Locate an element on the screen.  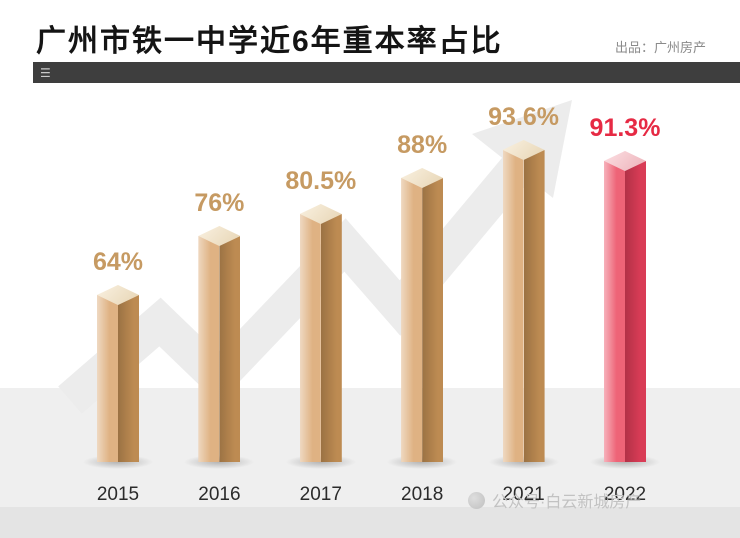
footer-watermark: 公众号·白云新城房产 is located at coordinates (554, 500).